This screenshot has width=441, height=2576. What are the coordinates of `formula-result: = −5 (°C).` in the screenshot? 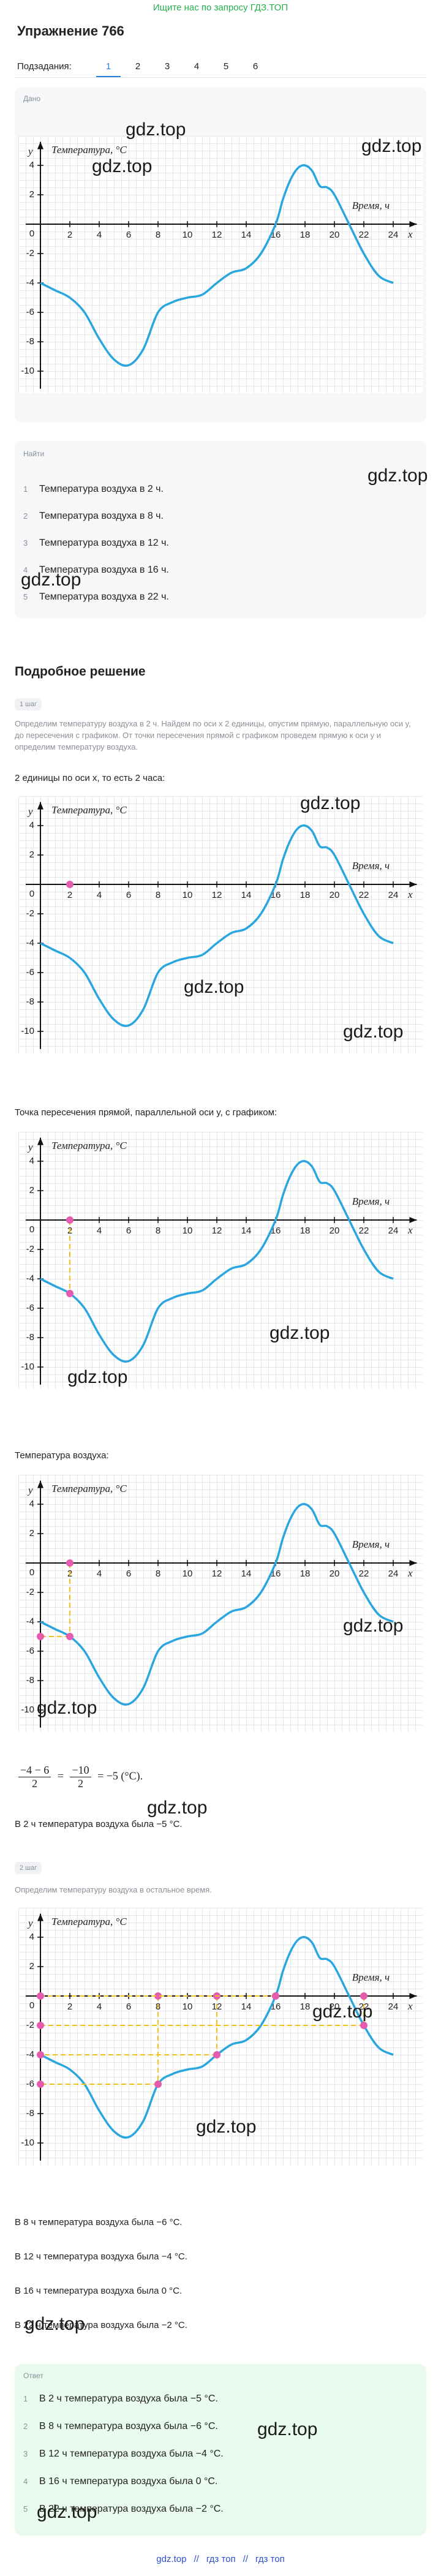 It's located at (120, 1775).